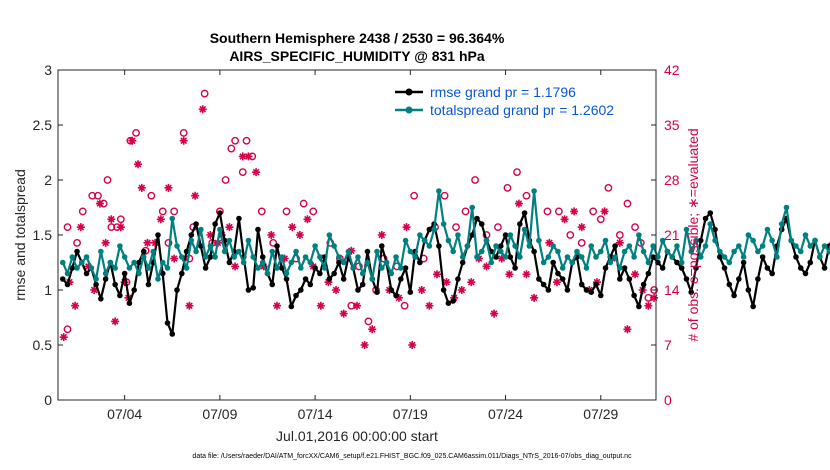 This screenshot has width=830, height=470. What do you see at coordinates (48, 70) in the screenshot?
I see `y-tick-label: 3` at bounding box center [48, 70].